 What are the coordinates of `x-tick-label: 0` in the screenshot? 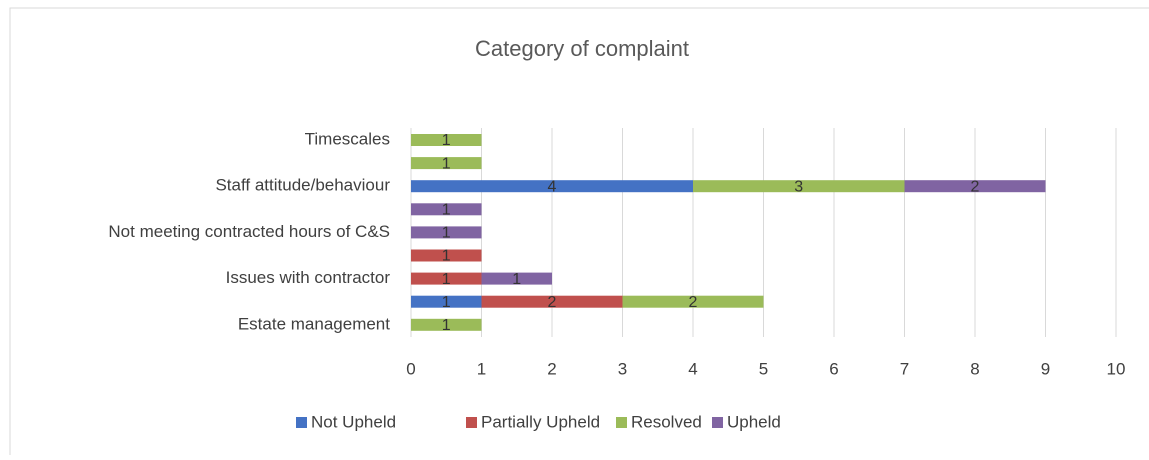 It's located at (410, 368).